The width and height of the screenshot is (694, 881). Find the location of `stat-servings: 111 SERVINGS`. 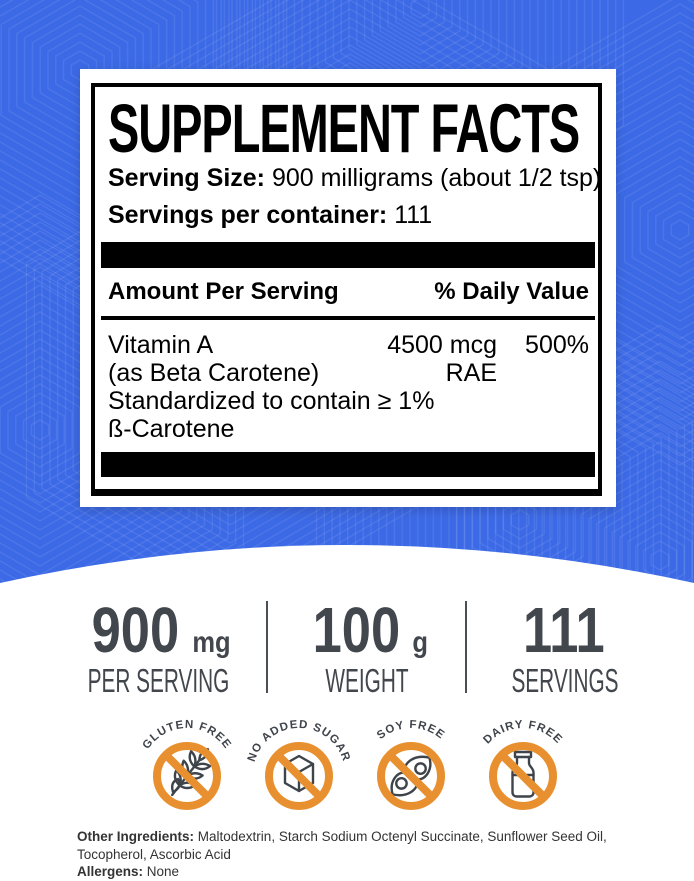

stat-servings: 111 SERVINGS is located at coordinates (564, 647).